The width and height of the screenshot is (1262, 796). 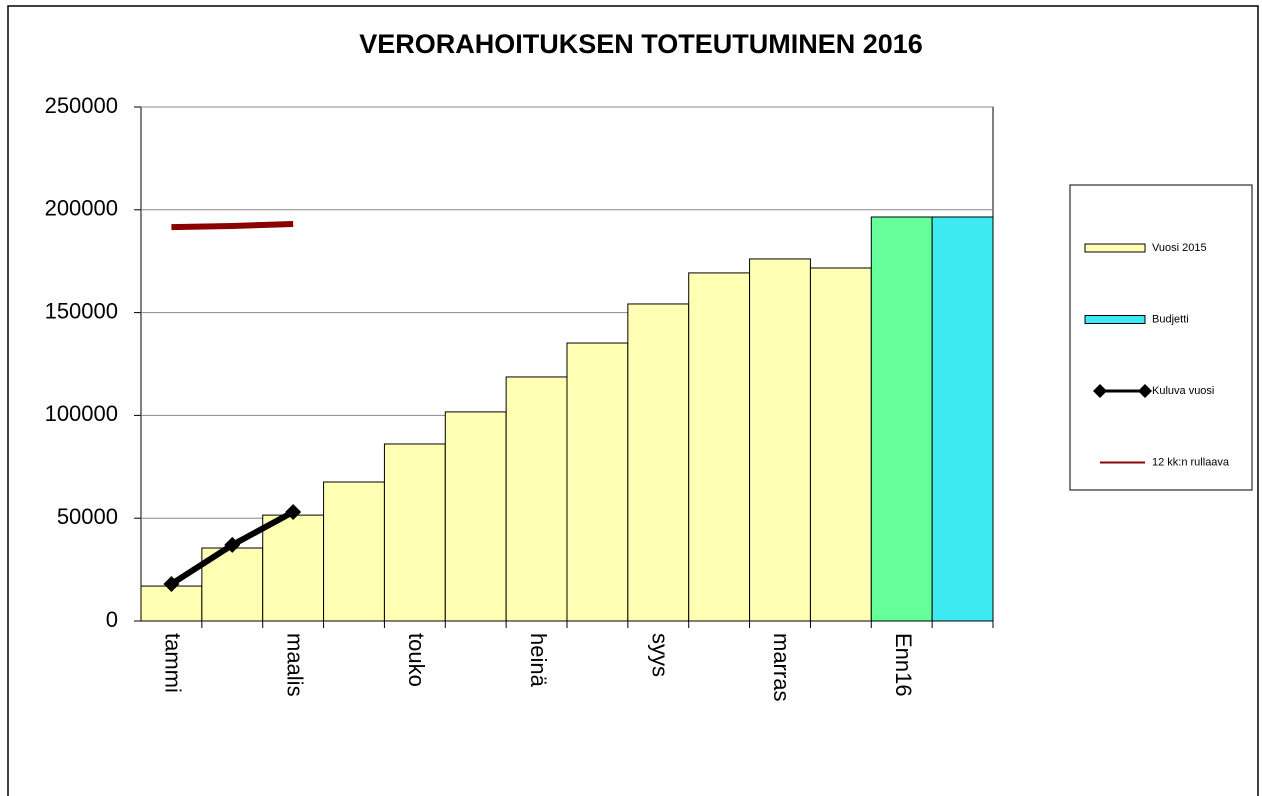 What do you see at coordinates (1179, 248) in the screenshot?
I see `legend-label: Vuosi 2015` at bounding box center [1179, 248].